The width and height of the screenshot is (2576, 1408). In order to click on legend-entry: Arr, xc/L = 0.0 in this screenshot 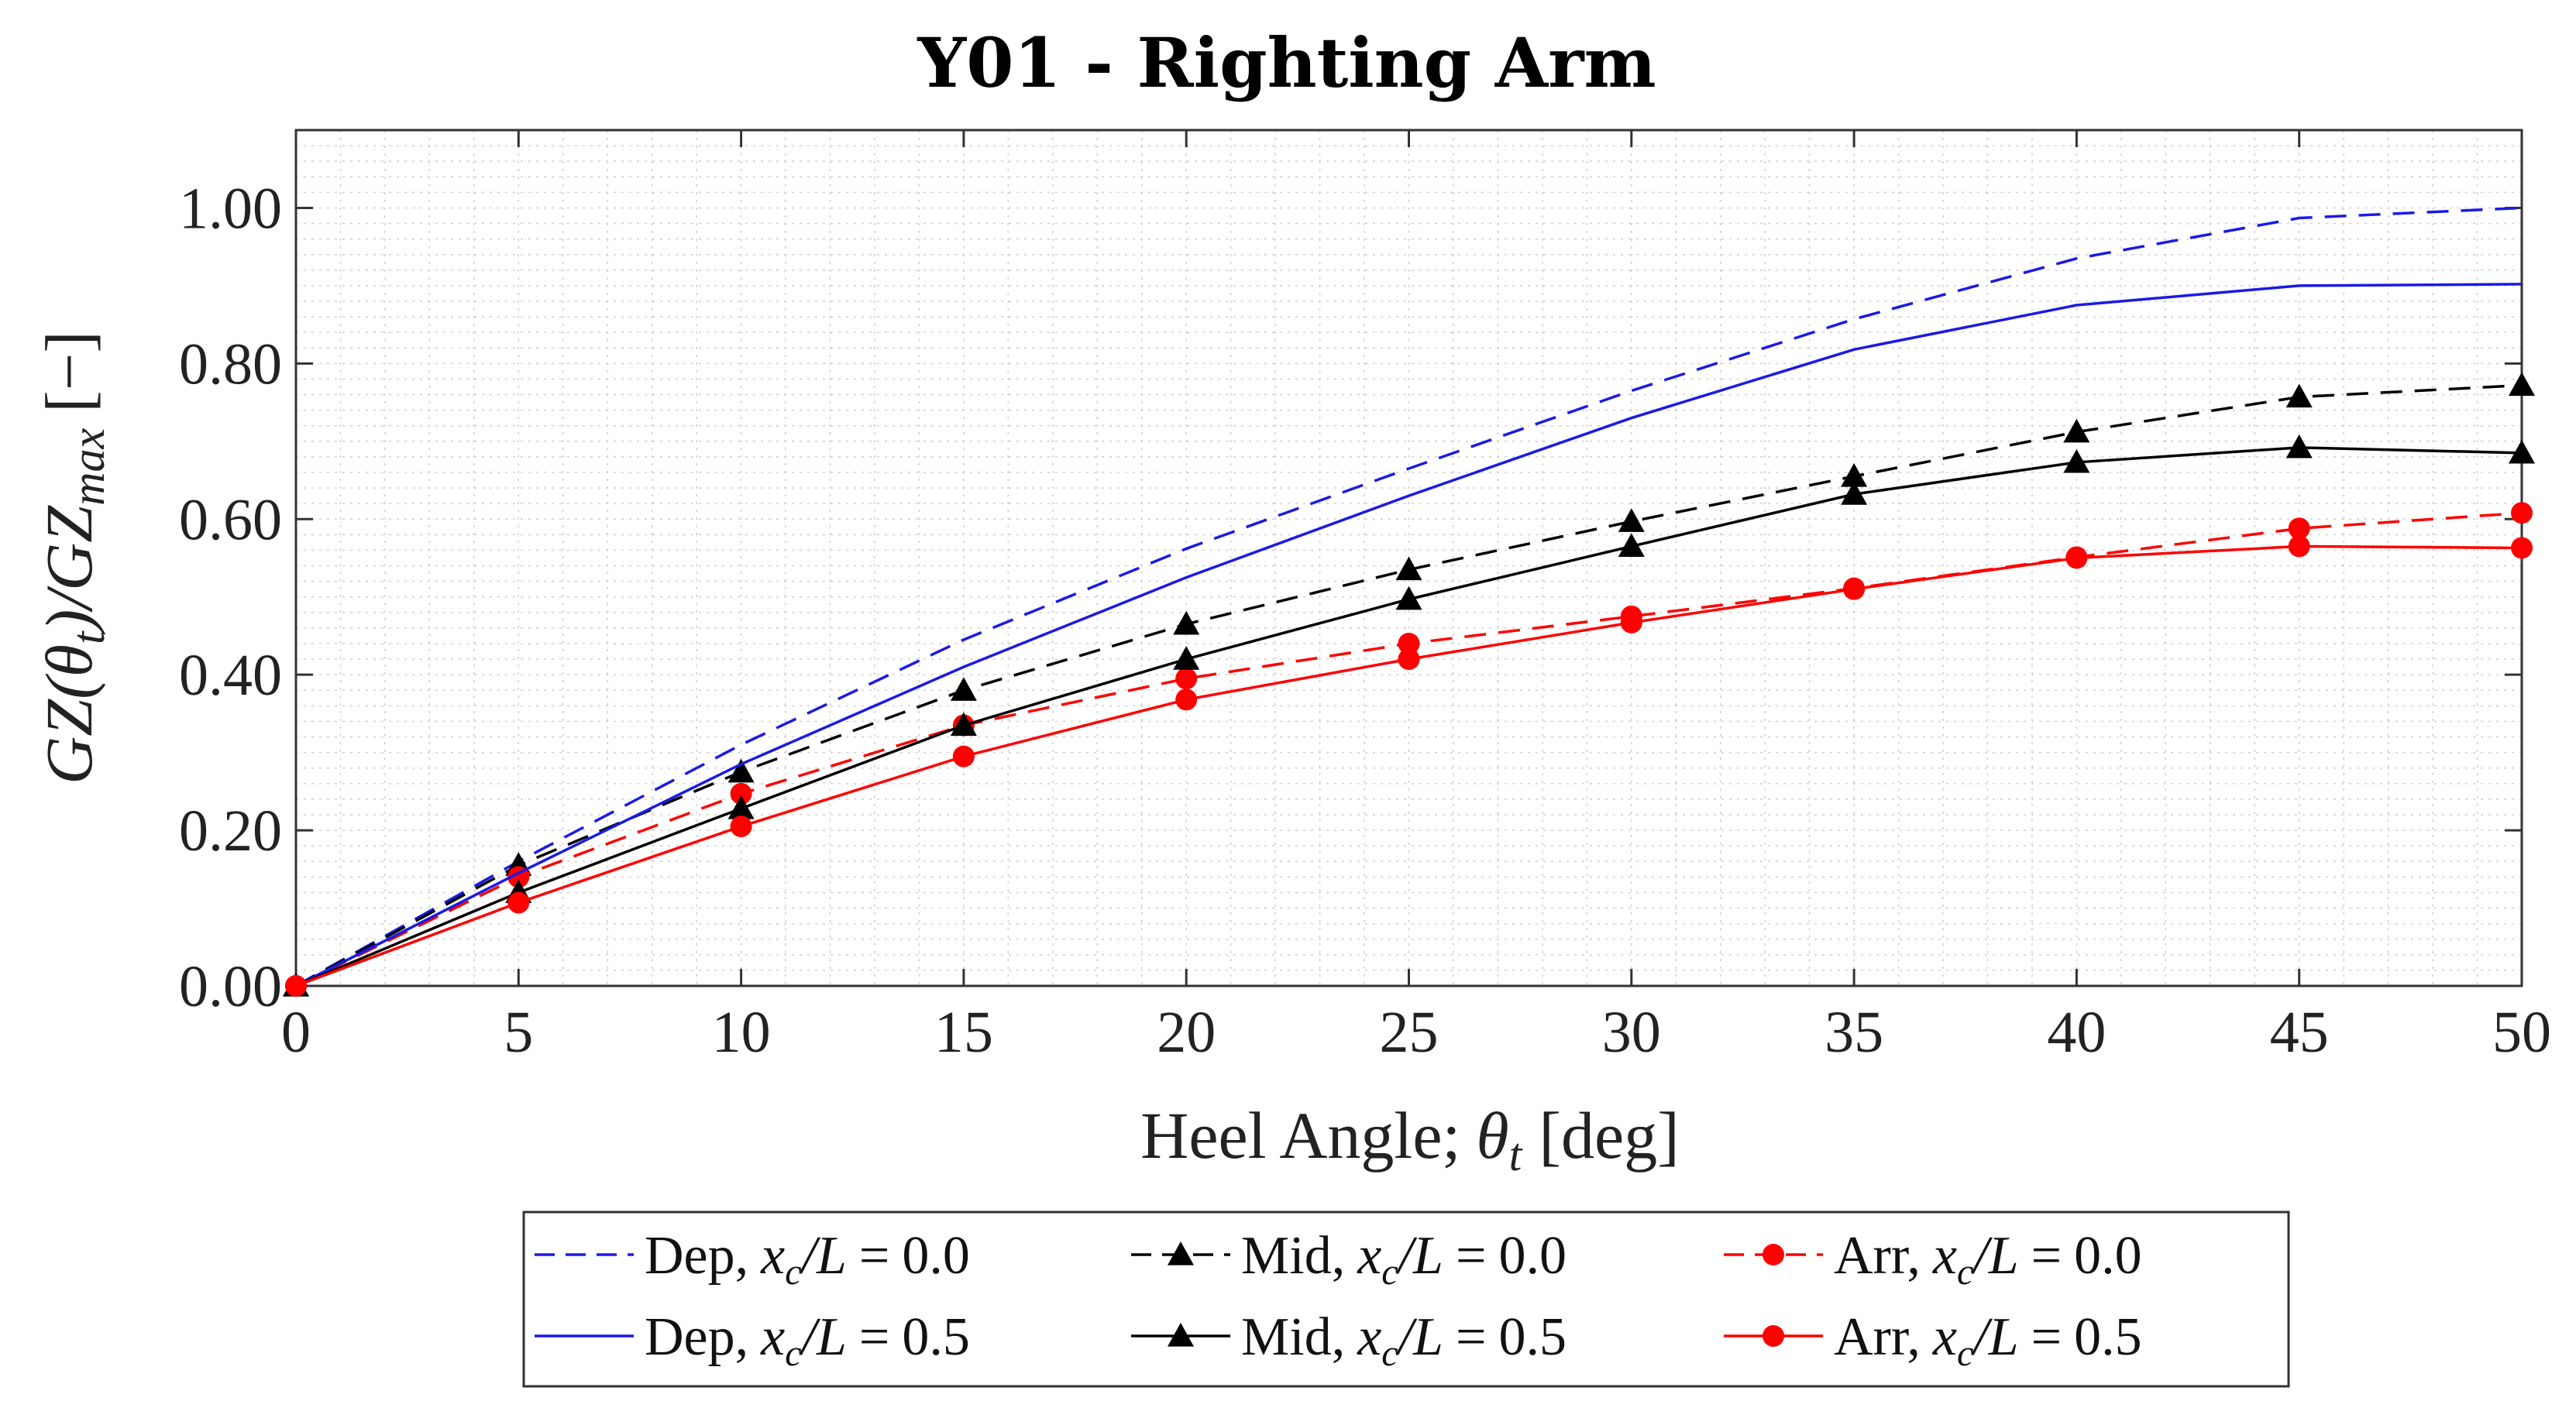, I will do `click(1933, 1259)`.